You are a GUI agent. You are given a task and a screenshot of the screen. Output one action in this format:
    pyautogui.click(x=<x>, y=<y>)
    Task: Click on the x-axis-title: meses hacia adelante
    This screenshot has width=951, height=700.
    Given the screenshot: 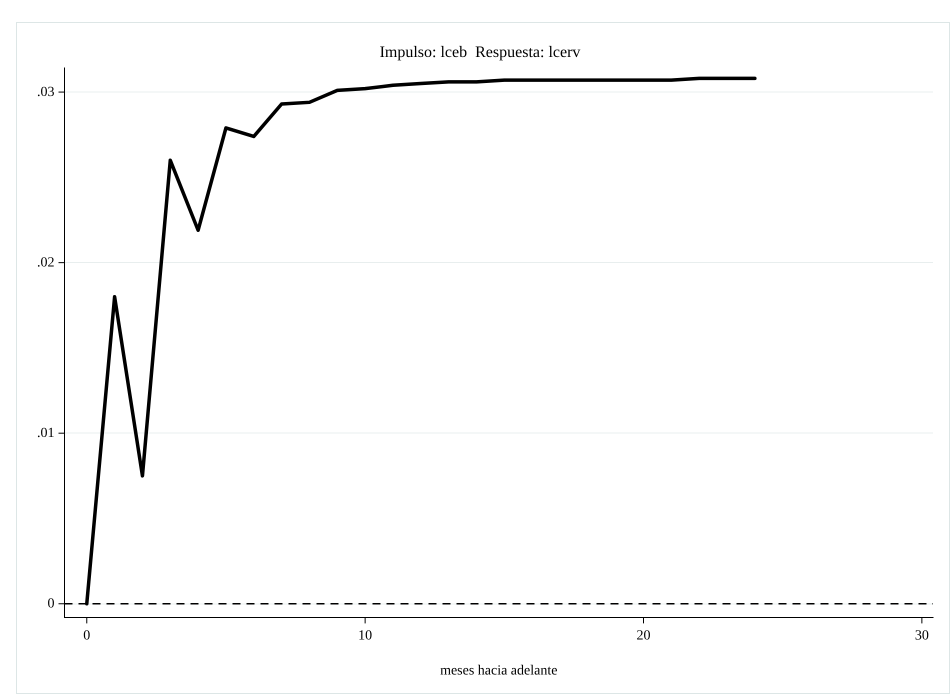 What is the action you would take?
    pyautogui.click(x=499, y=670)
    